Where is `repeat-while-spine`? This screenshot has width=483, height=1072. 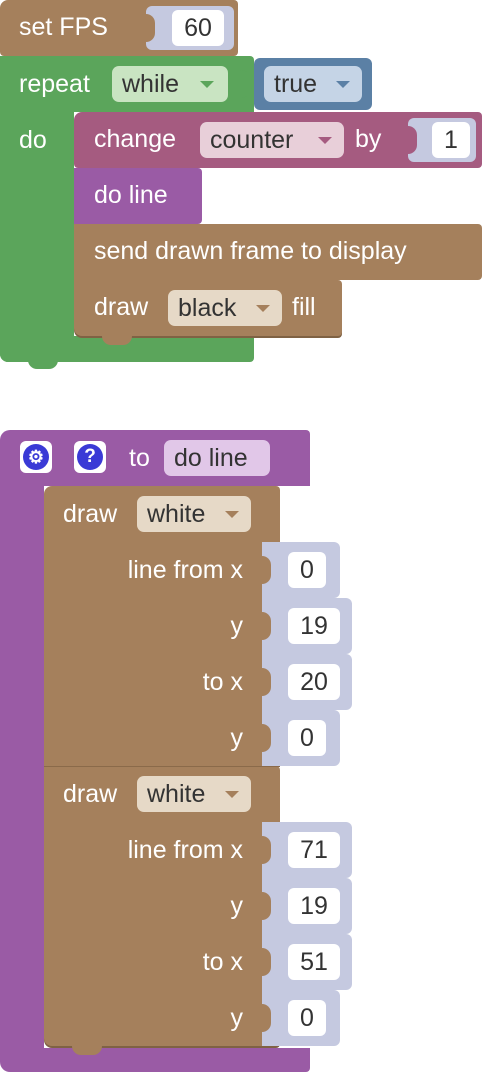
repeat-while-spine is located at coordinates (37, 236).